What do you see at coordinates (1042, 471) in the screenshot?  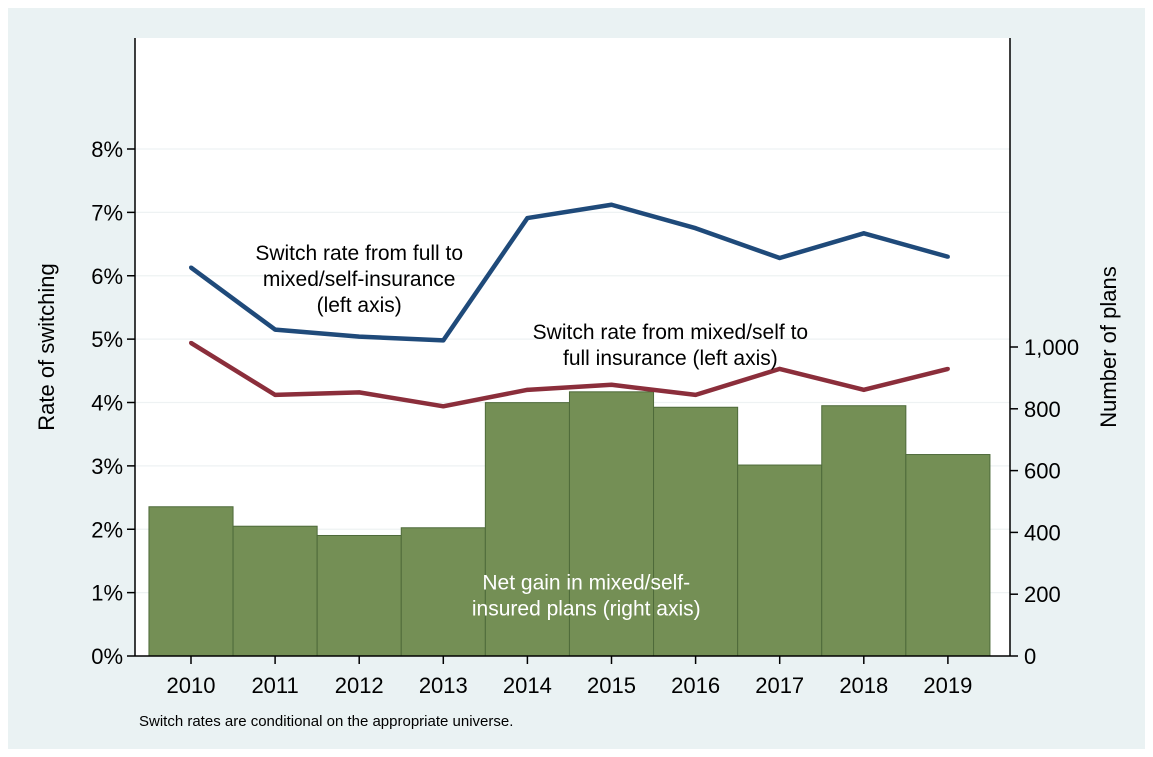 I see `y-right-tick-label: 600` at bounding box center [1042, 471].